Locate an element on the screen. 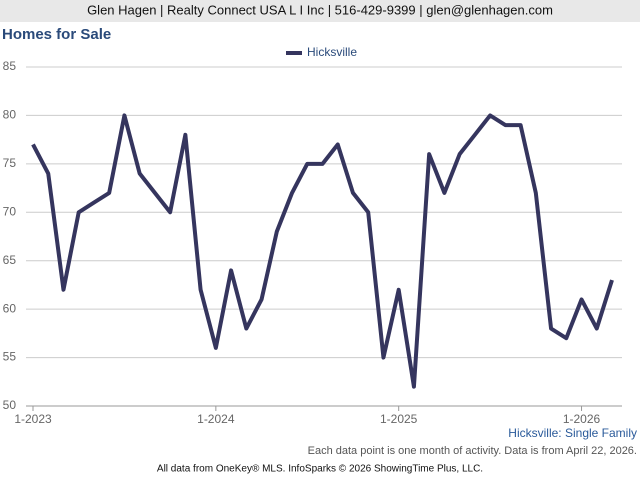 Image resolution: width=640 pixels, height=485 pixels. x-tick-label: 1-2024 is located at coordinates (216, 419).